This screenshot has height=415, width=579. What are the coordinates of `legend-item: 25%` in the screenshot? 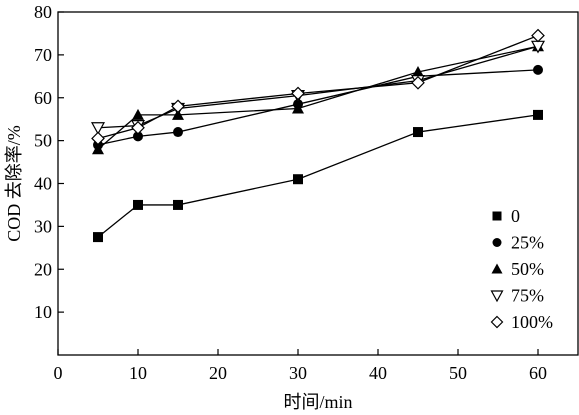 It's located at (518, 243).